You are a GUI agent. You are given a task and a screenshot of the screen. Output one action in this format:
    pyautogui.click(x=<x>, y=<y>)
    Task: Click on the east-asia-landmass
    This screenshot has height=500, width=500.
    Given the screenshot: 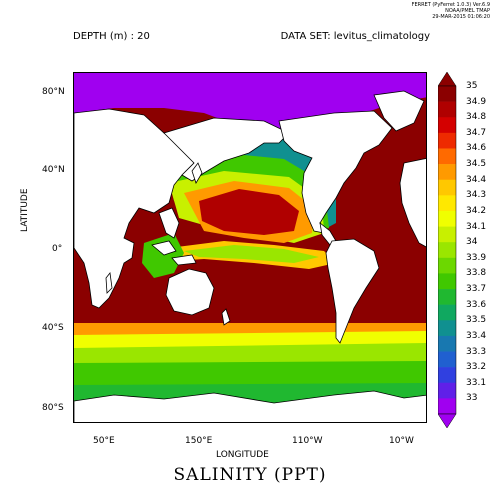 What is the action you would take?
    pyautogui.click(x=226, y=149)
    